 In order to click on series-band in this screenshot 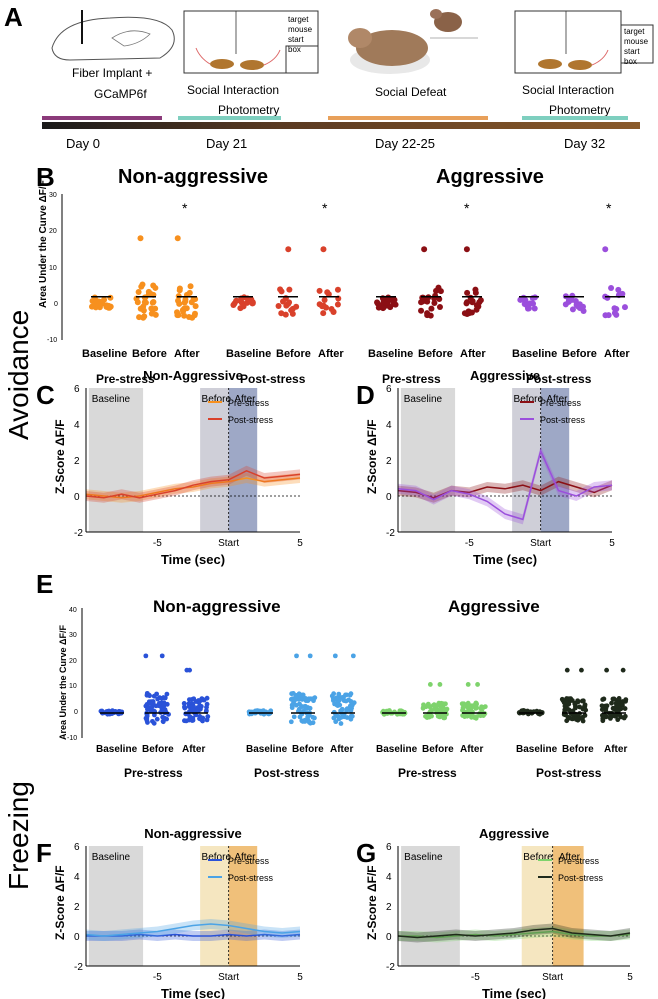, I will do `click(193, 930)`.